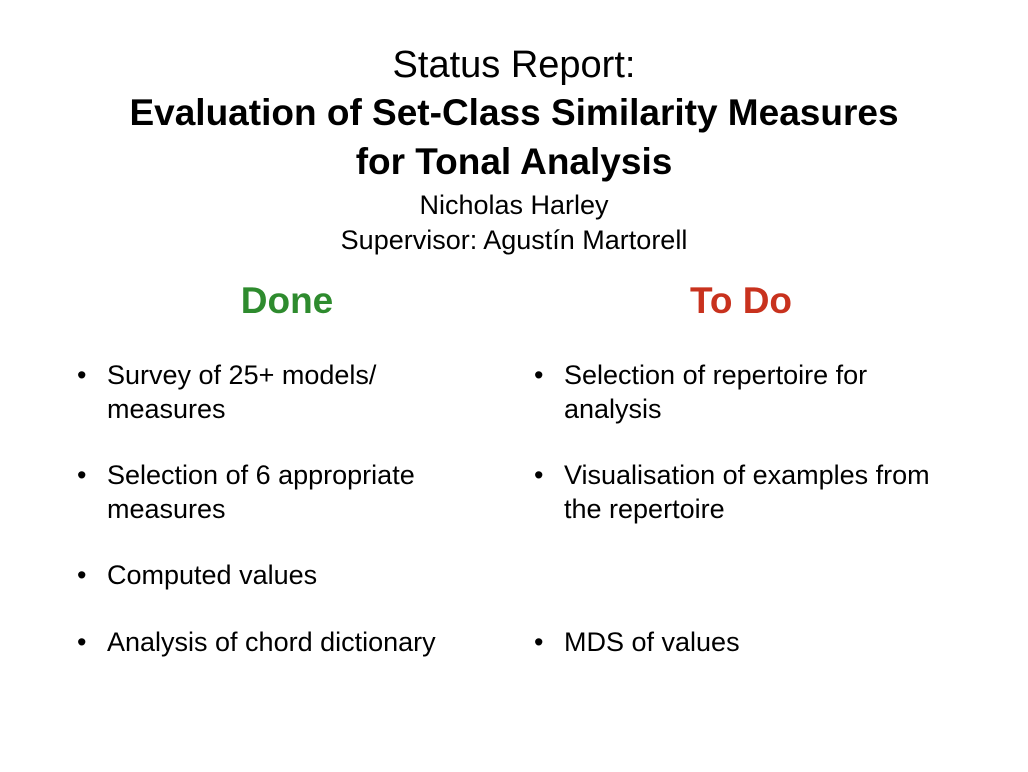 The width and height of the screenshot is (1028, 772). What do you see at coordinates (166, 409) in the screenshot?
I see `done-item-survey-line2: measures` at bounding box center [166, 409].